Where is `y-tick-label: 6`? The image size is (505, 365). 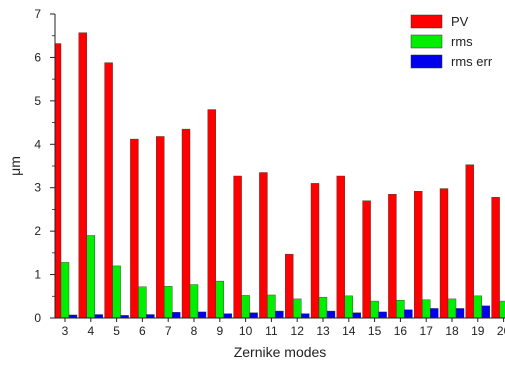
y-tick-label: 6 is located at coordinates (37, 57).